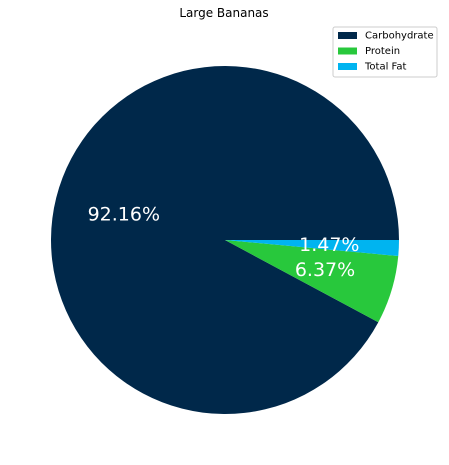  What do you see at coordinates (224, 243) in the screenshot?
I see `labels-layer: 92.16% 6.37% 1.47%` at bounding box center [224, 243].